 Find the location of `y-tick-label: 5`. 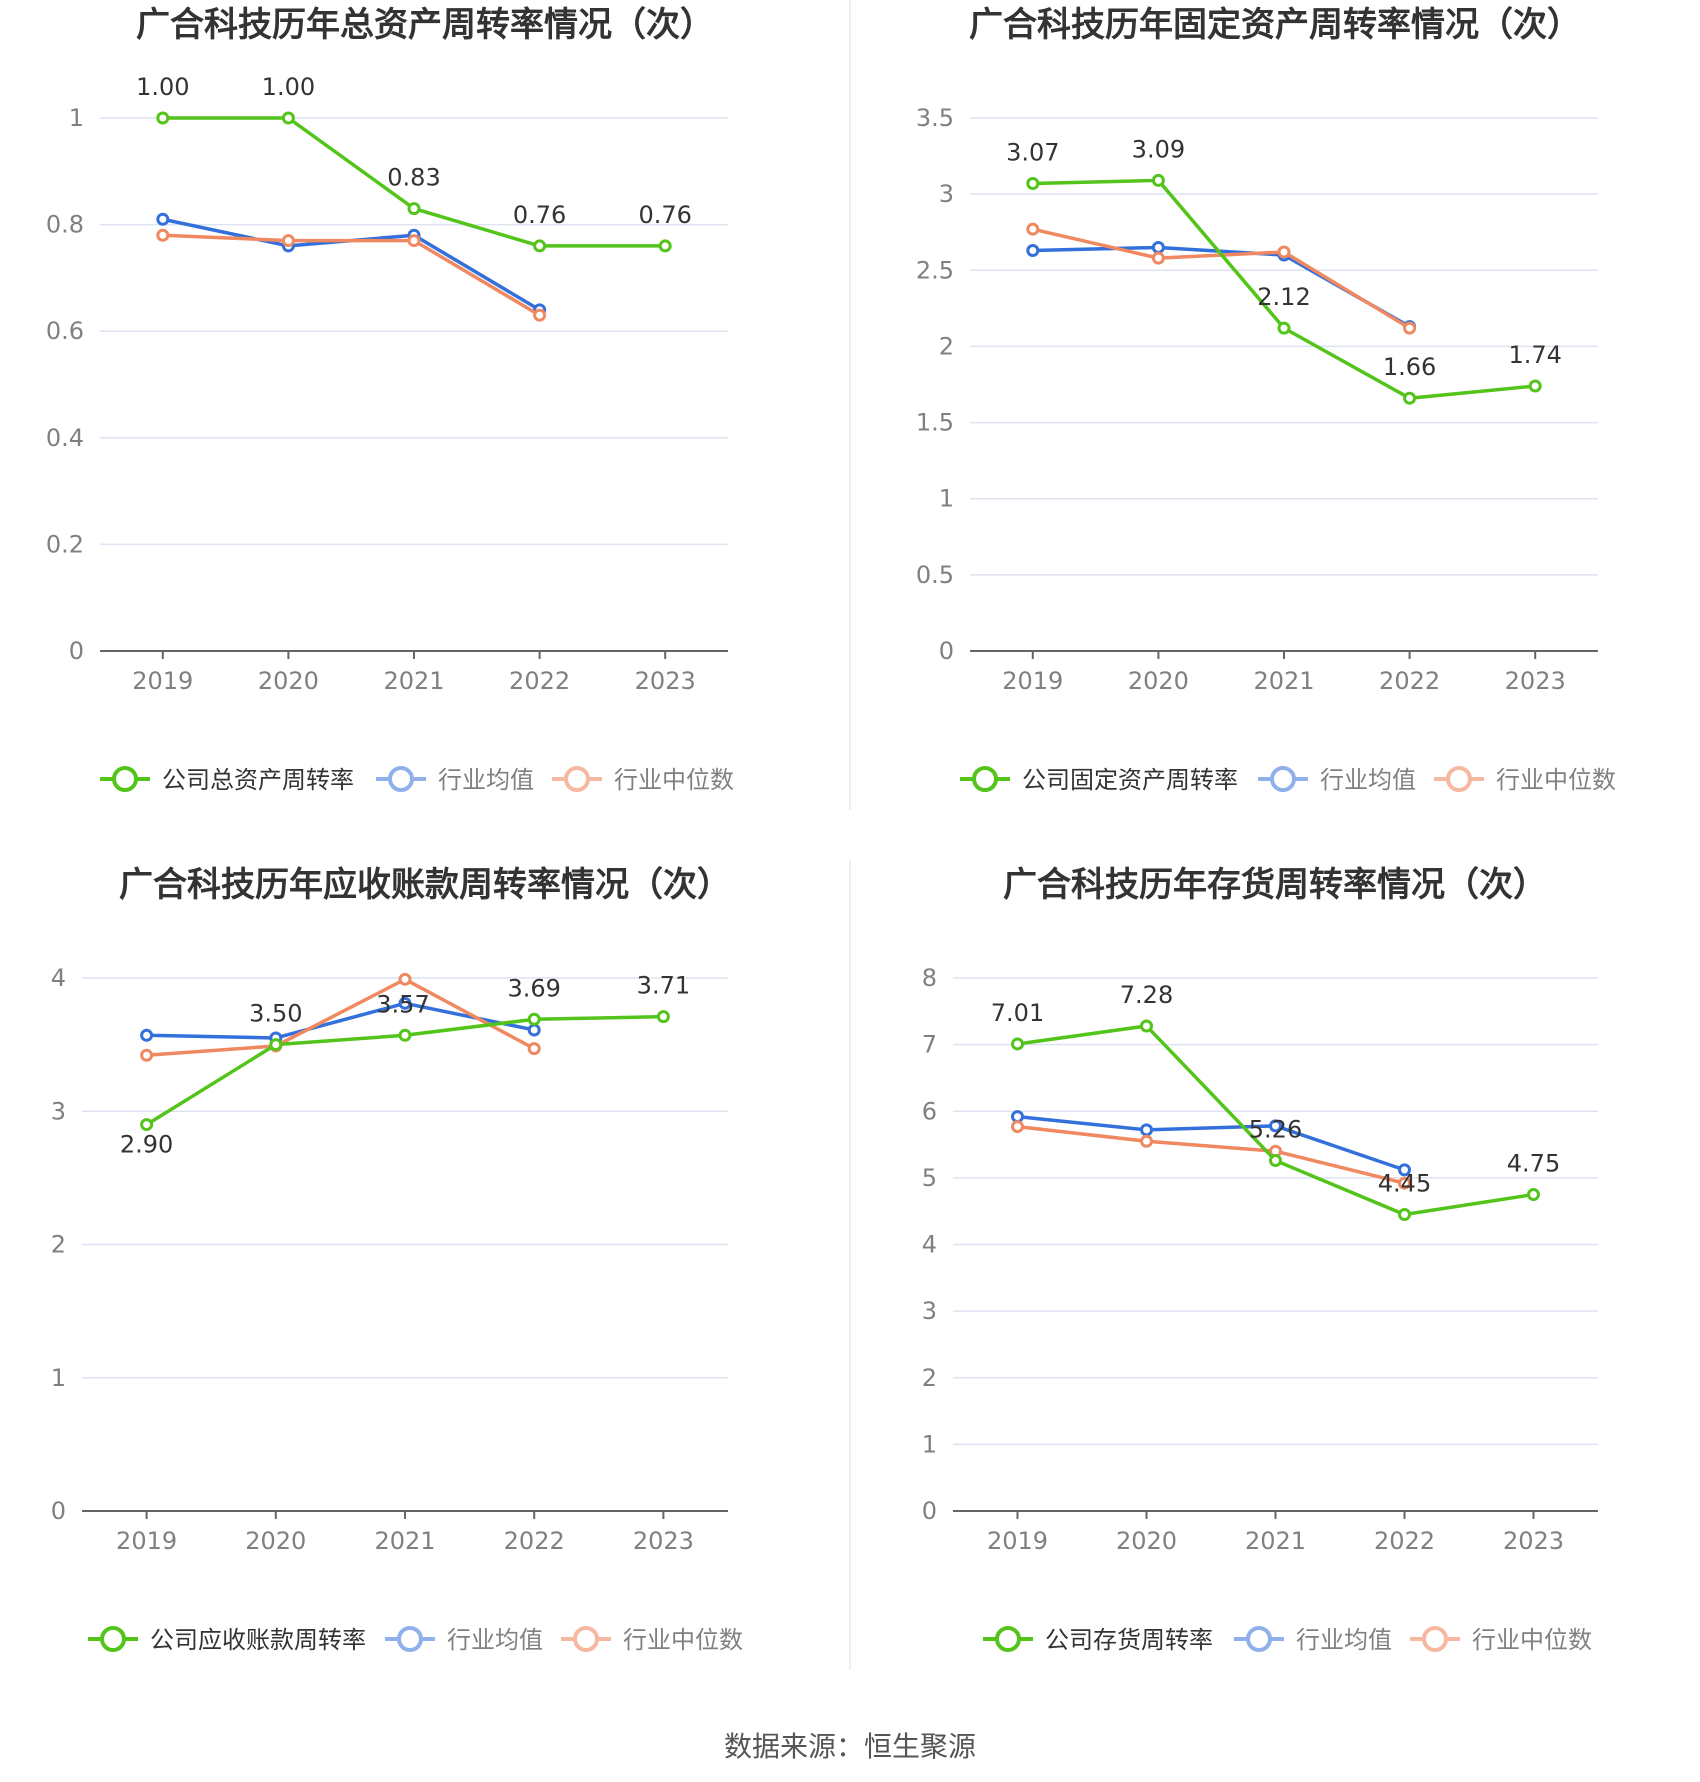

y-tick-label: 5 is located at coordinates (929, 1178).